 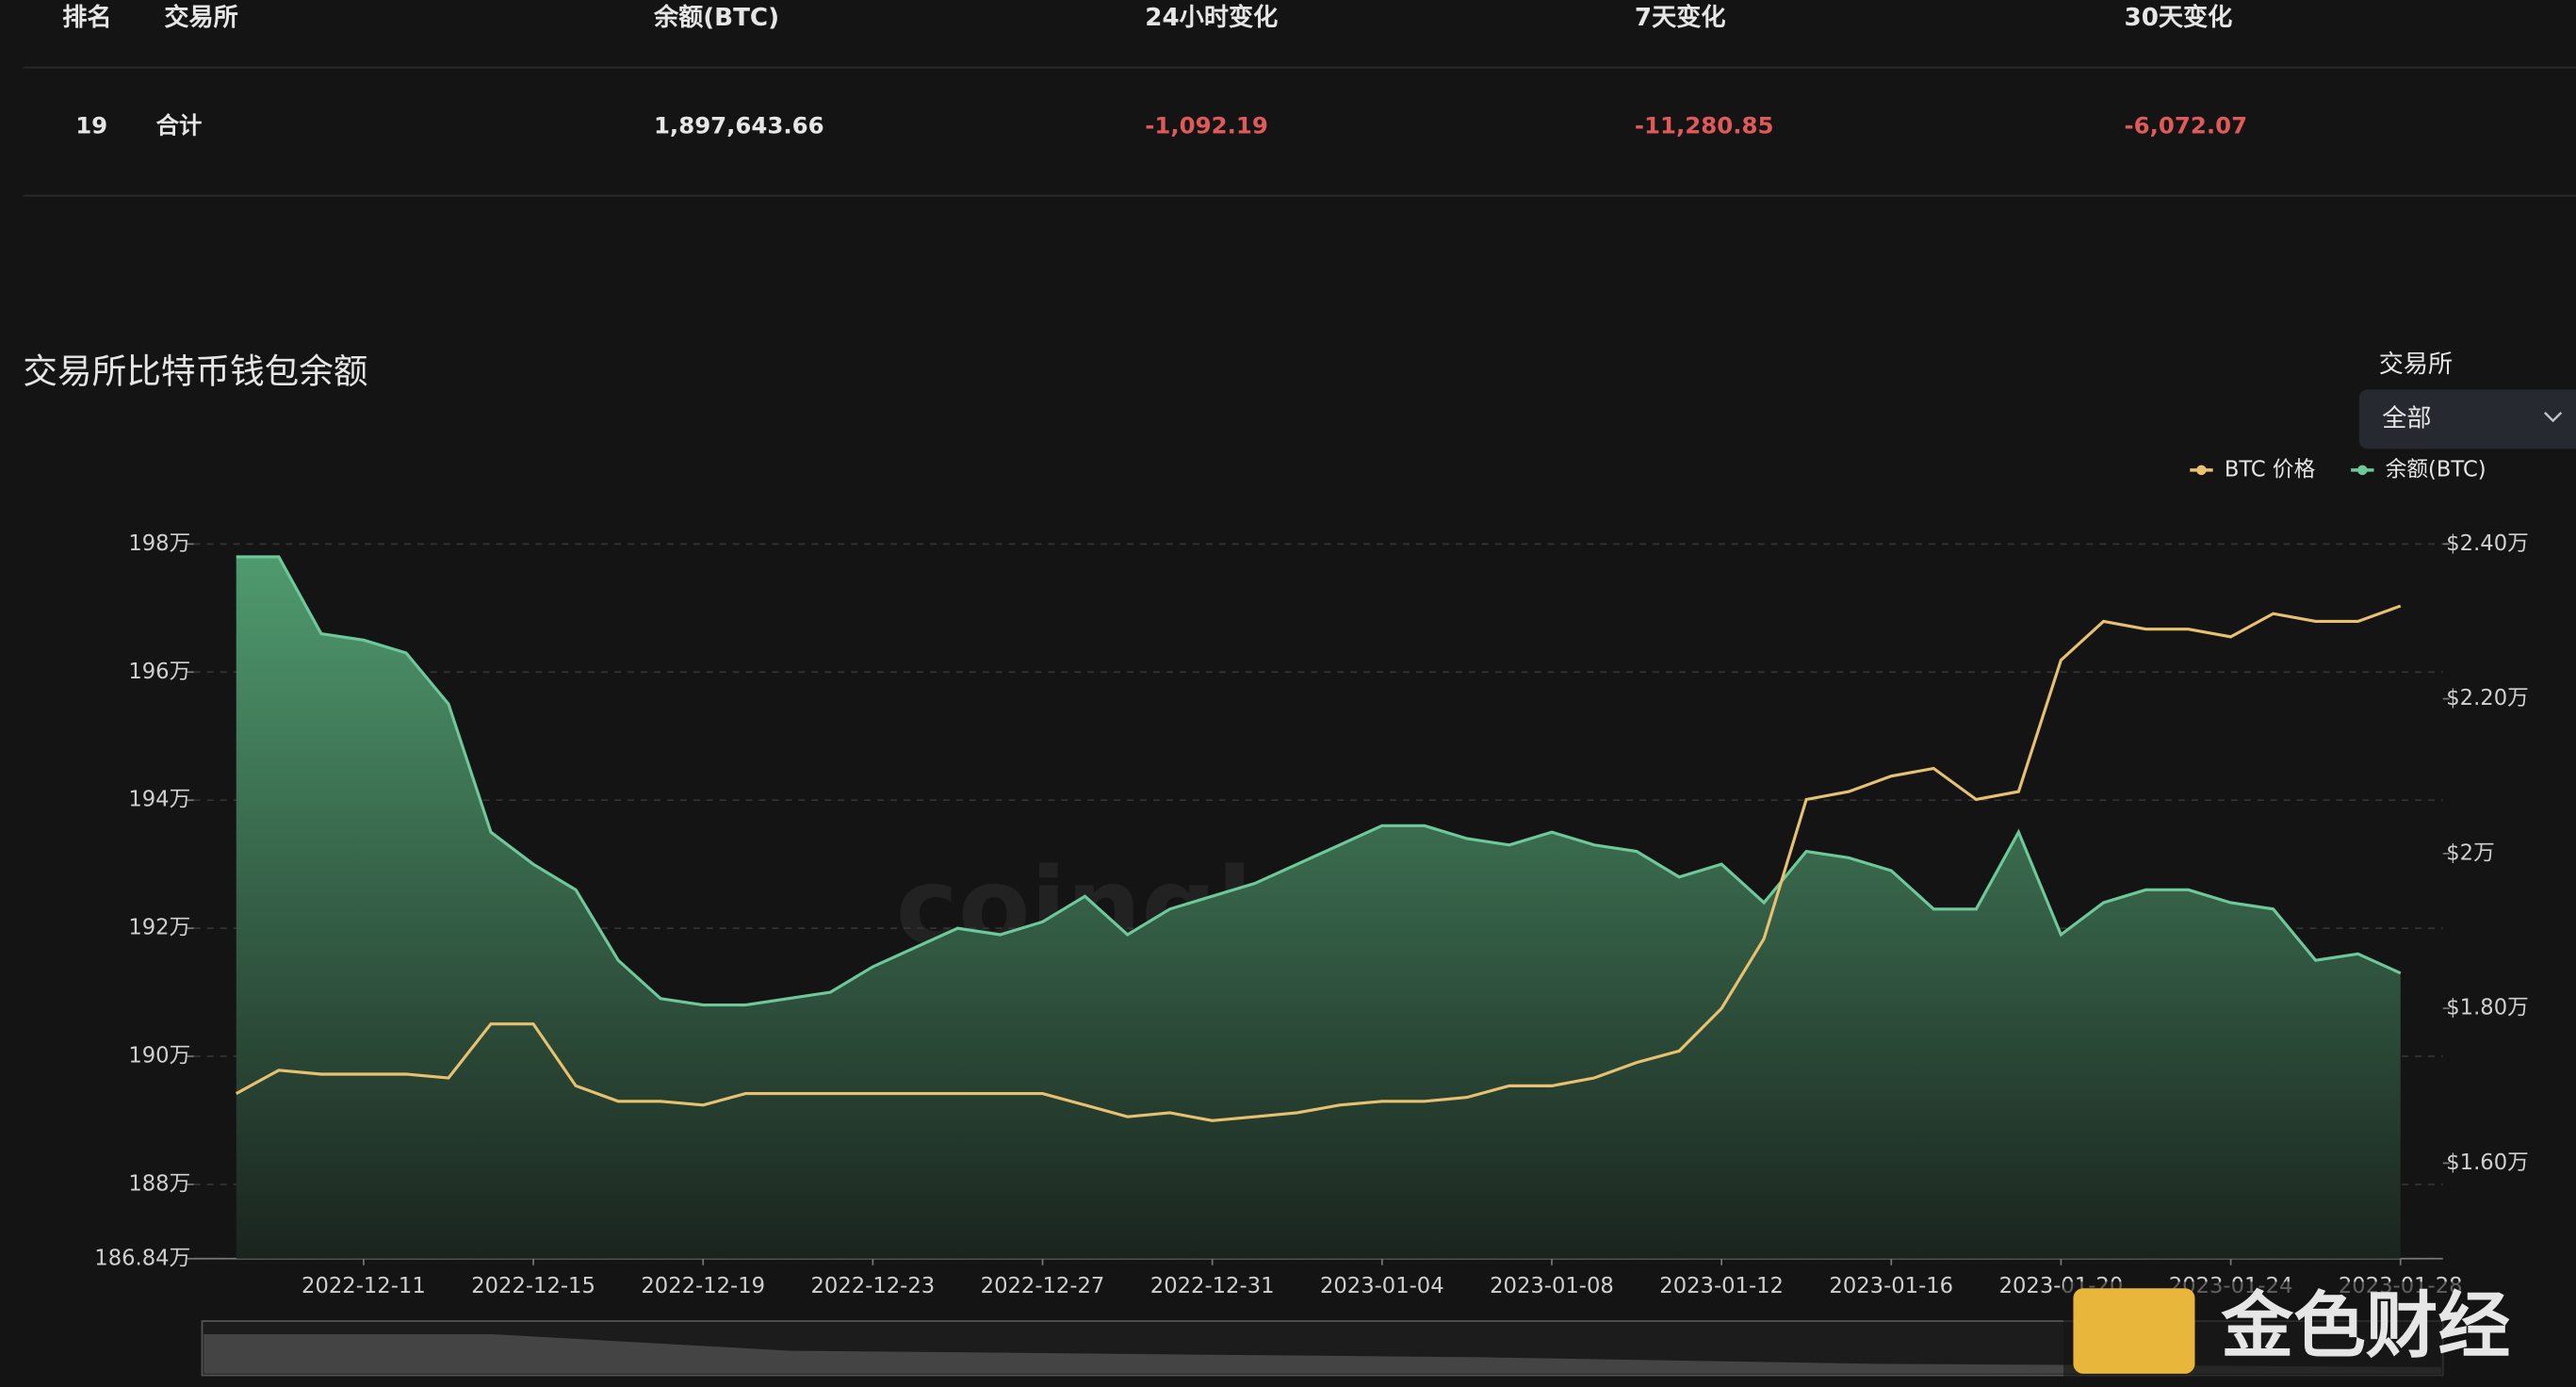 I want to click on x-tick-label: 2022-12-27, so click(x=1043, y=1286).